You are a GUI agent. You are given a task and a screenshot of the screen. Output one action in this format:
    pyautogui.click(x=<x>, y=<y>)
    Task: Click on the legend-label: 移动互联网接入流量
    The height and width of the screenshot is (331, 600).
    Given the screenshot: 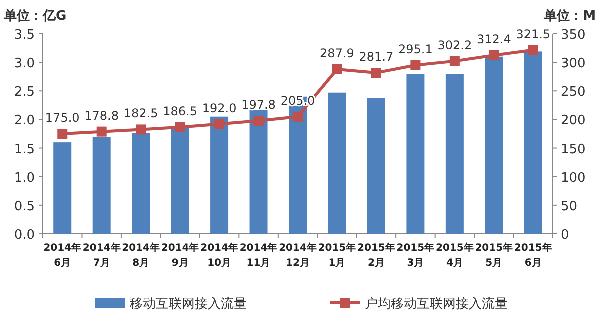 What is the action you would take?
    pyautogui.click(x=188, y=304)
    